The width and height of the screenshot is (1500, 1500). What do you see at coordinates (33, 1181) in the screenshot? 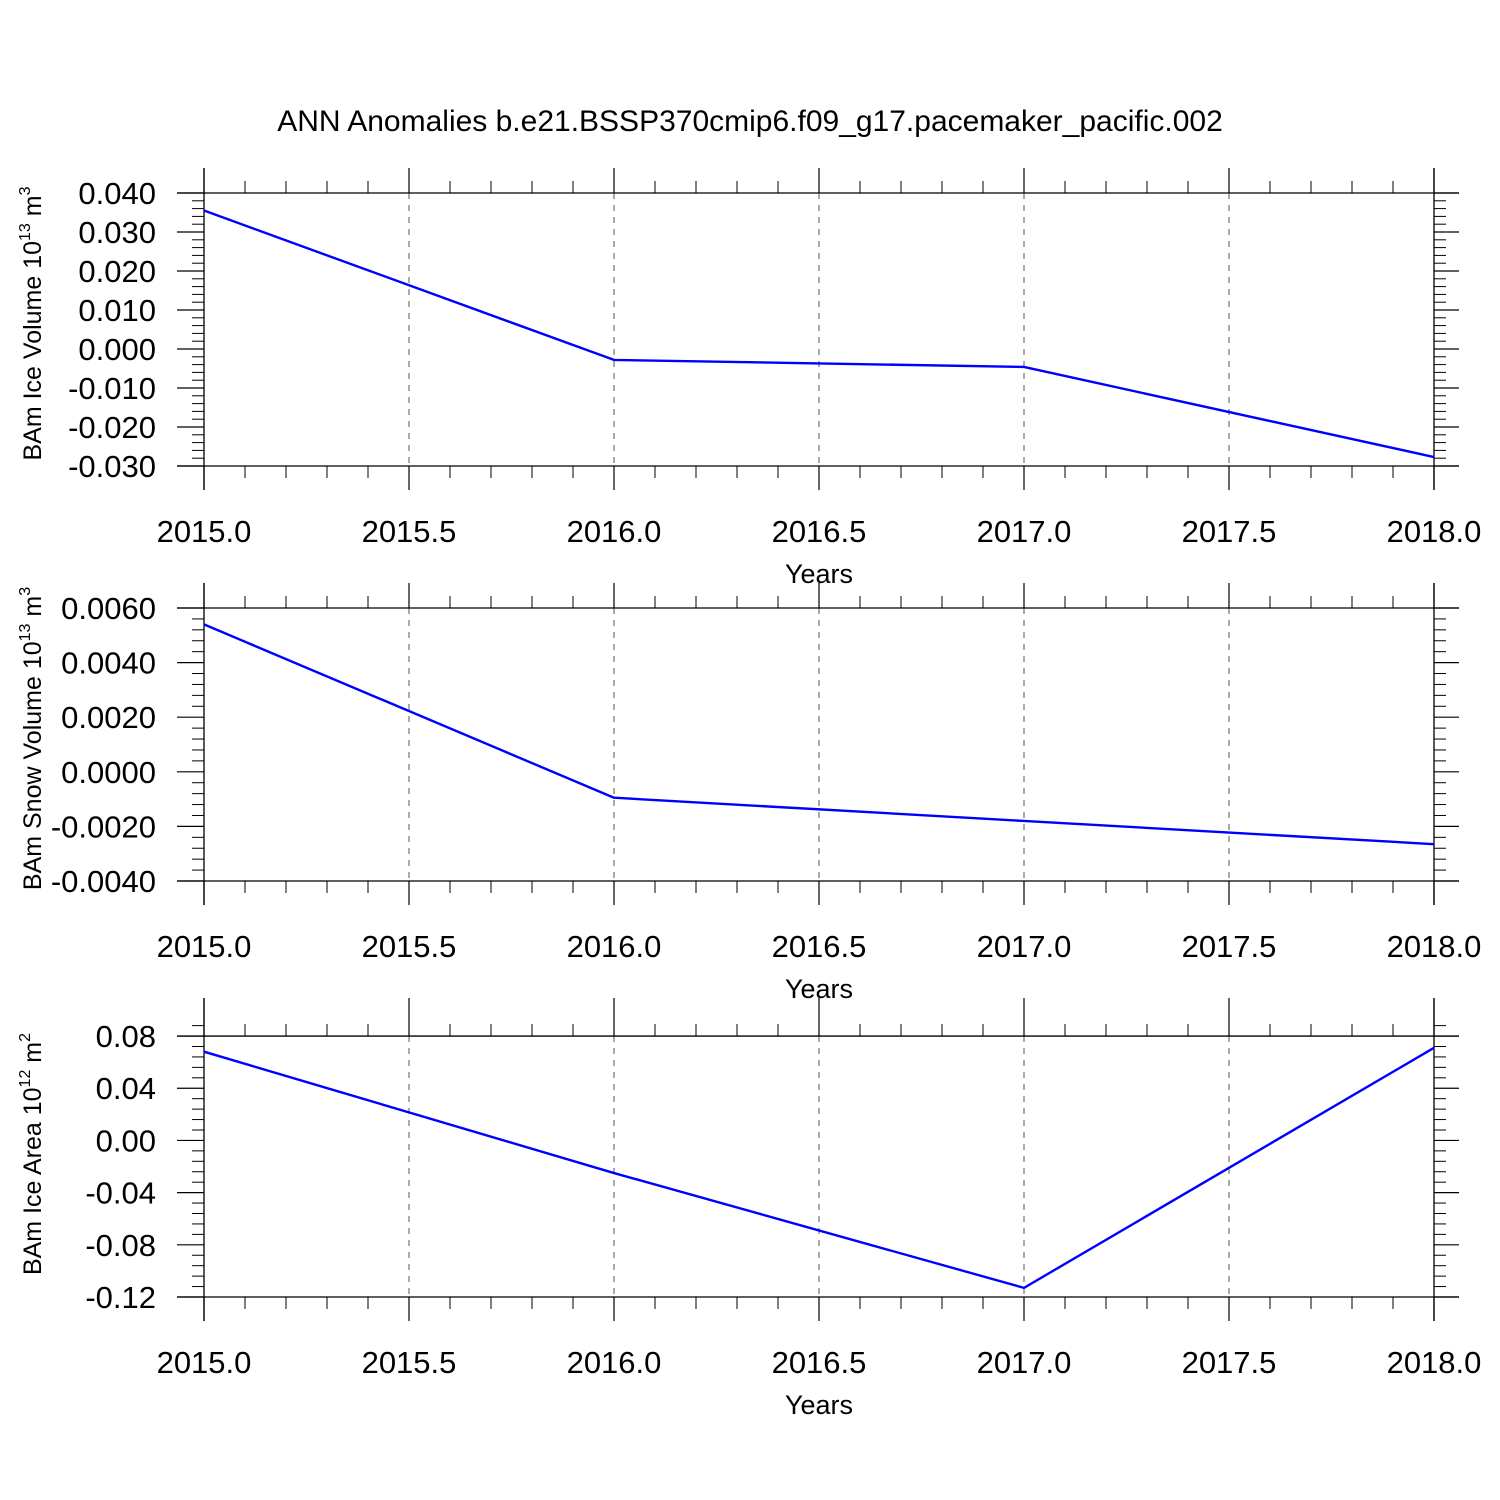
I see `y-label-text: BAm Ice Area 10` at bounding box center [33, 1181].